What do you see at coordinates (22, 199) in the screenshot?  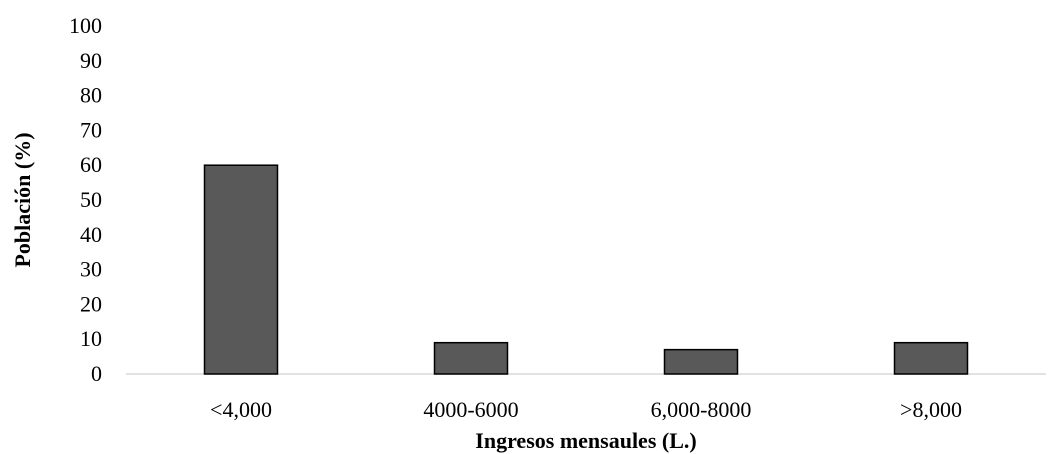 I see `y-axis-title: Población (%)` at bounding box center [22, 199].